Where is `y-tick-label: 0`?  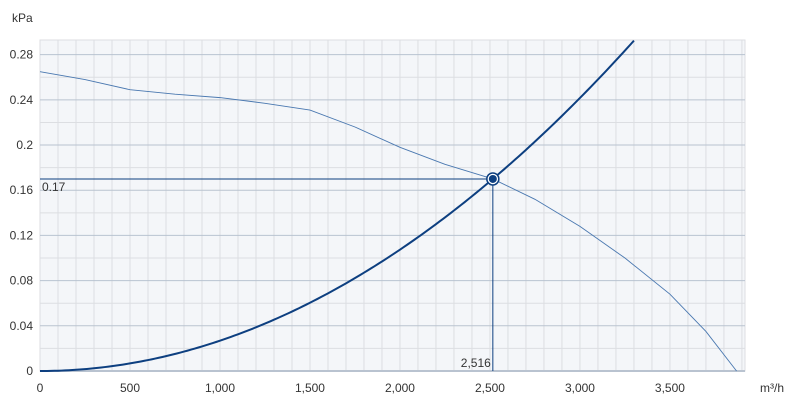
y-tick-label: 0 is located at coordinates (29, 371).